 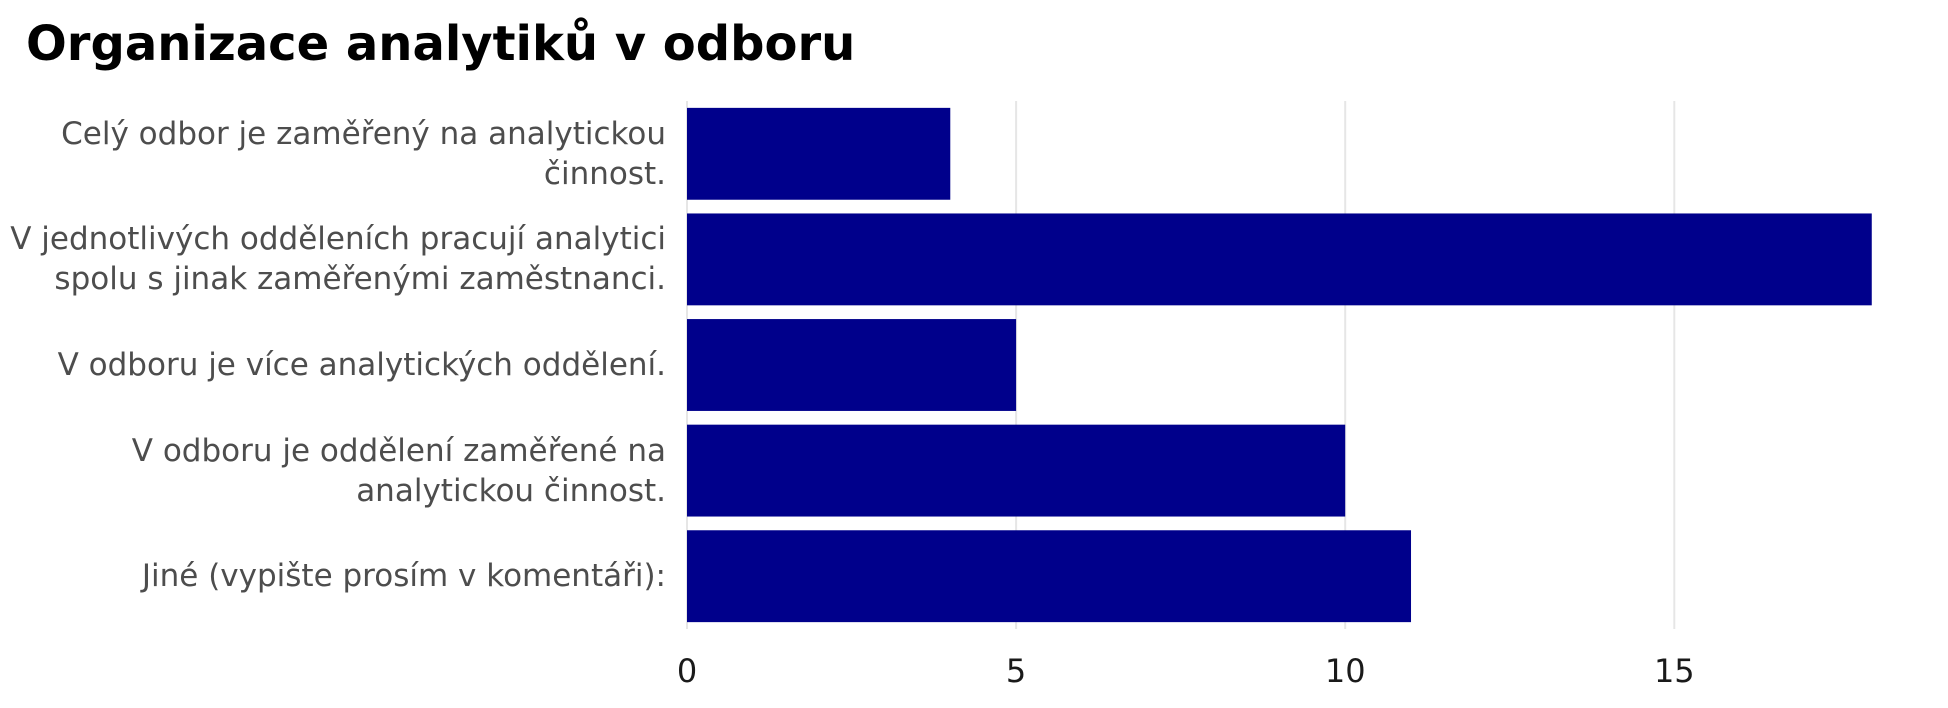 I want to click on x-tick-label: 5, so click(x=1016, y=671).